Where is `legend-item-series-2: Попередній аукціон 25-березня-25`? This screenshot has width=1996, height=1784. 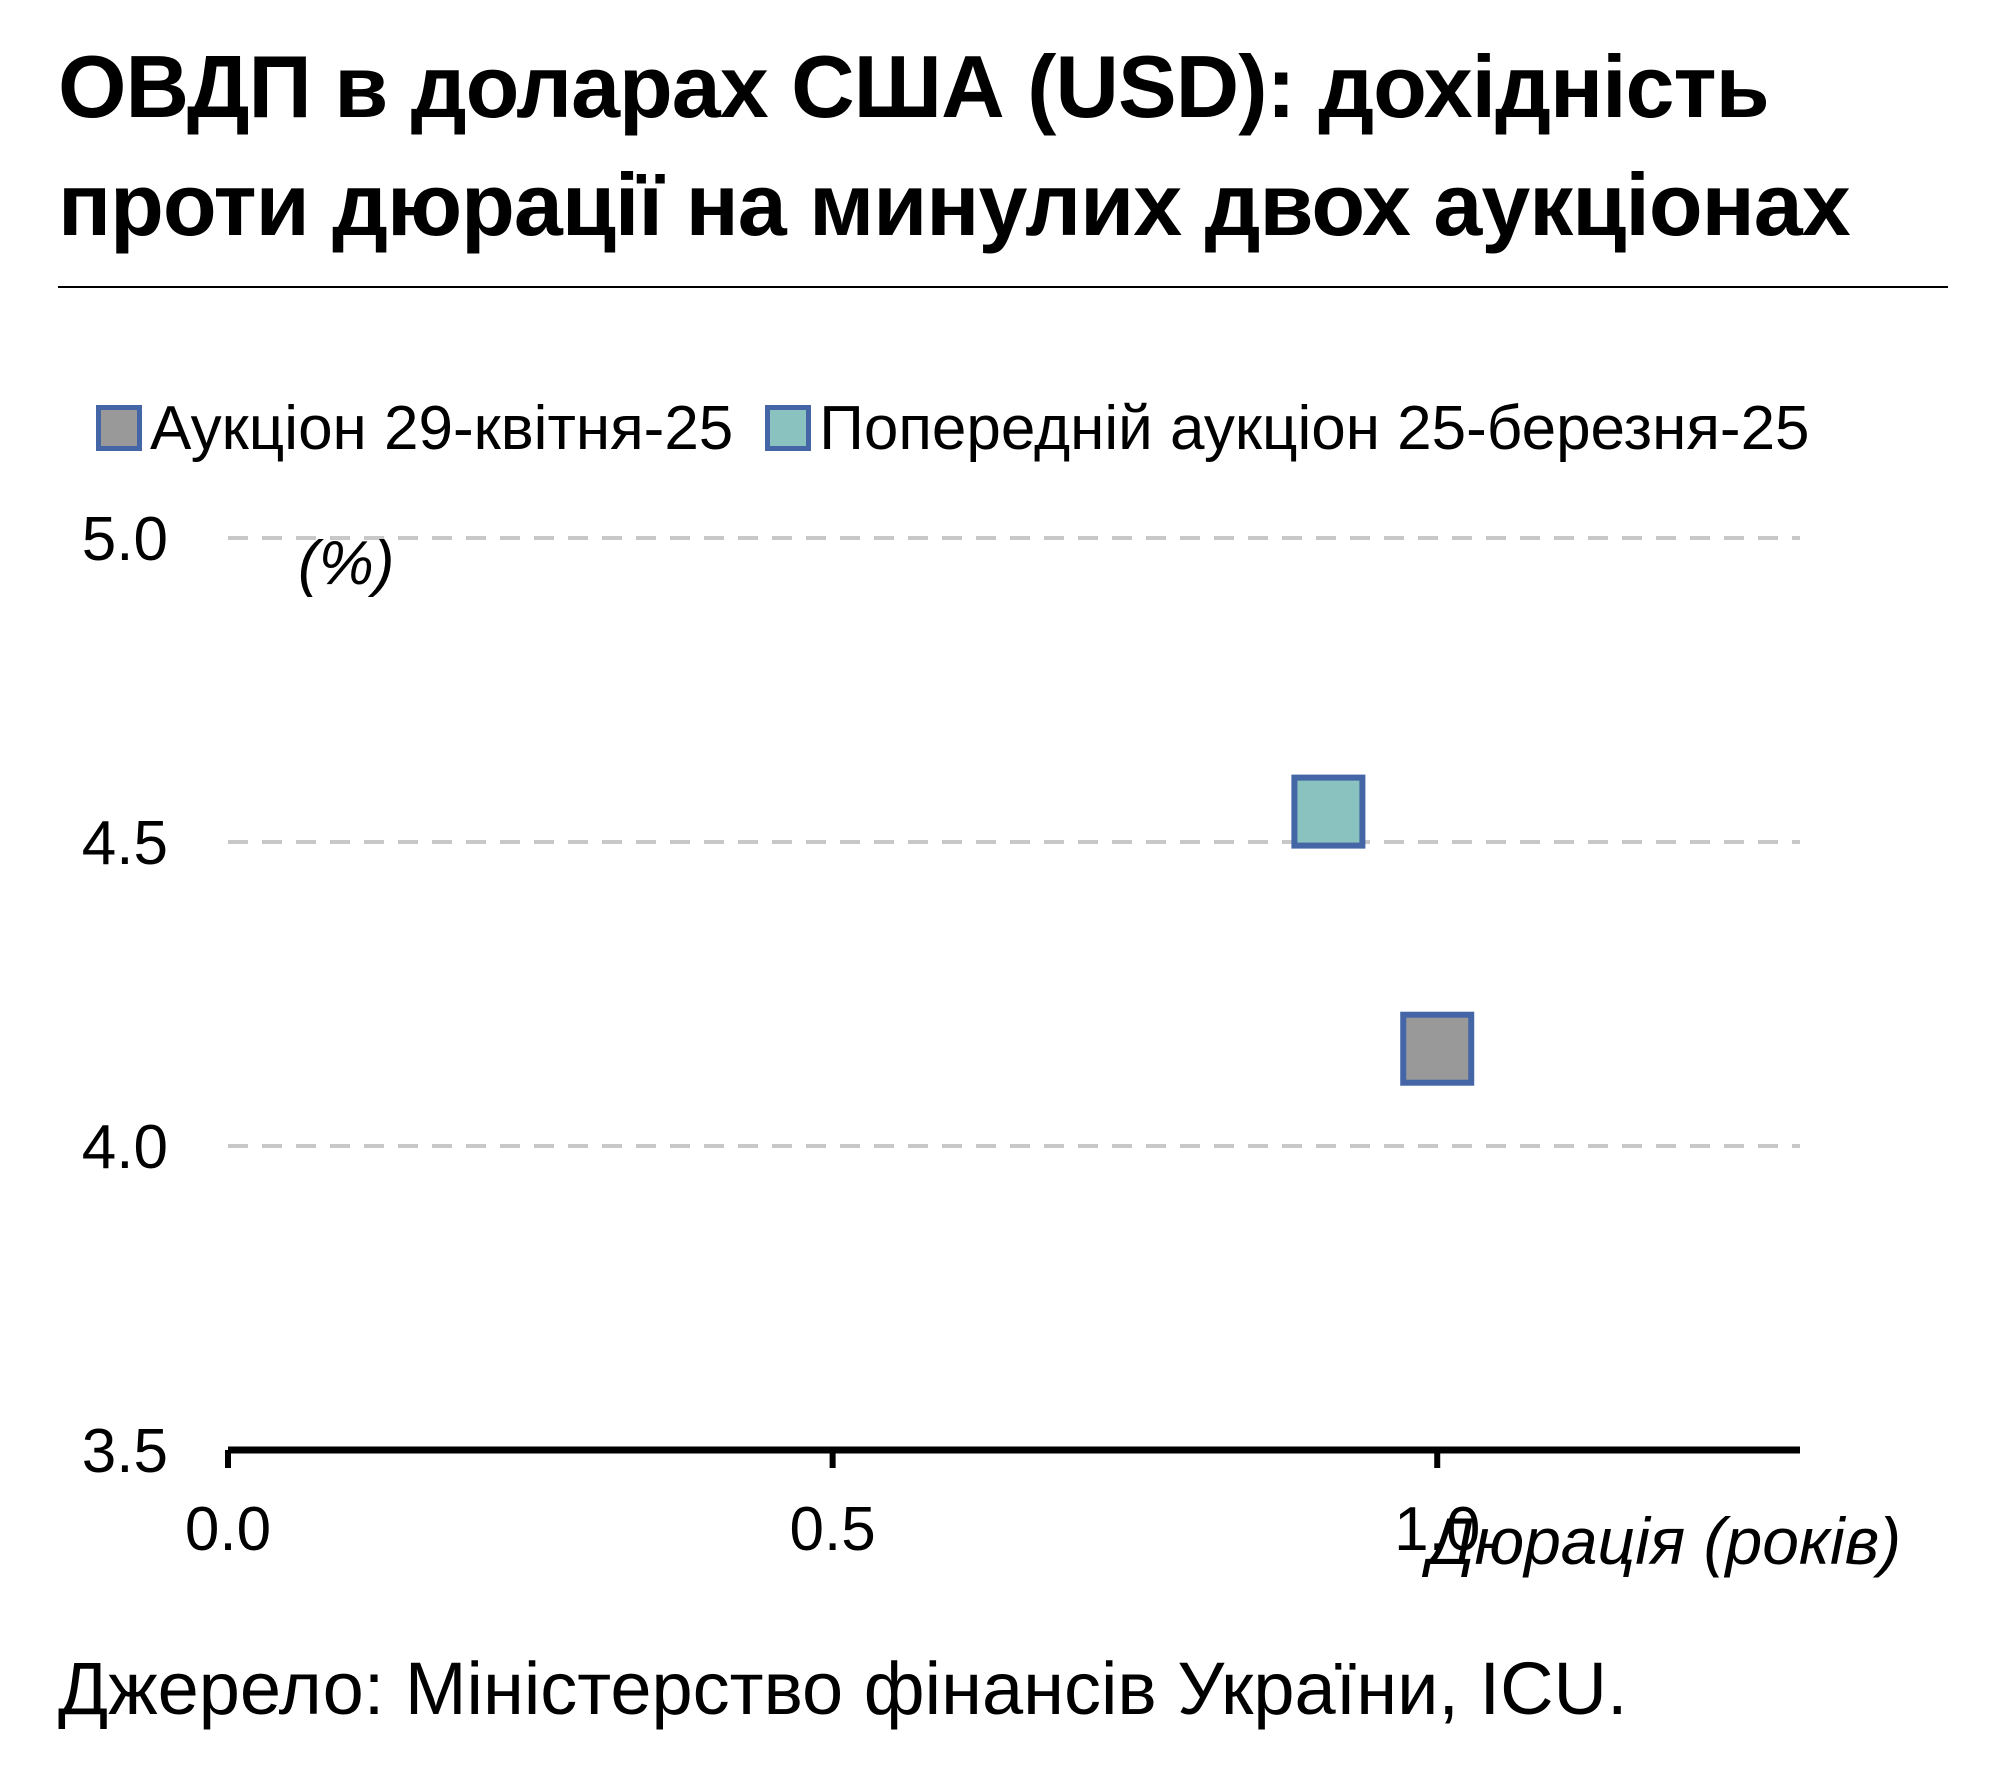
legend-item-series-2: Попередній аукціон 25-березня-25 is located at coordinates (1287, 428).